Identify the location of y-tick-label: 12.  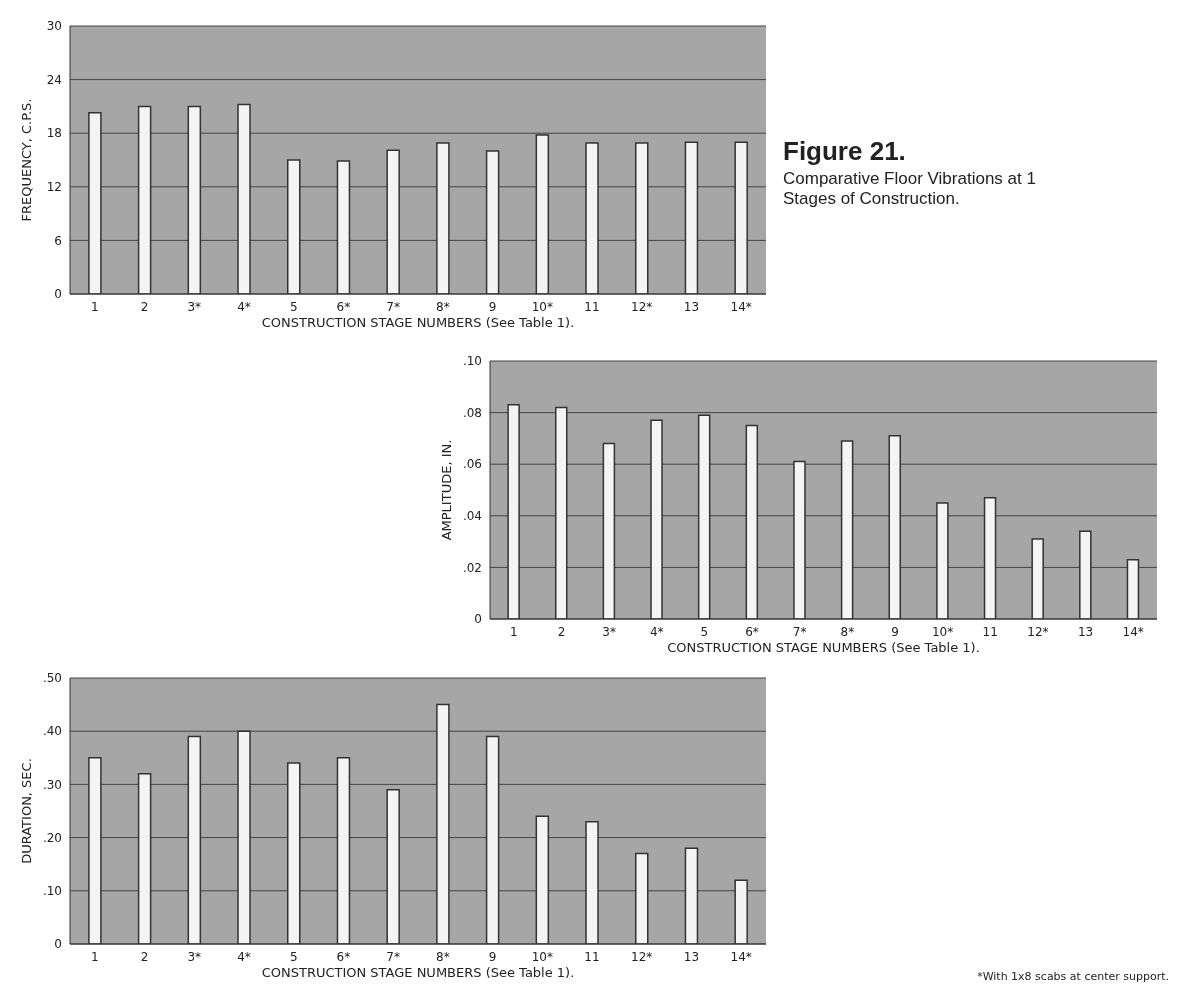
(54, 187).